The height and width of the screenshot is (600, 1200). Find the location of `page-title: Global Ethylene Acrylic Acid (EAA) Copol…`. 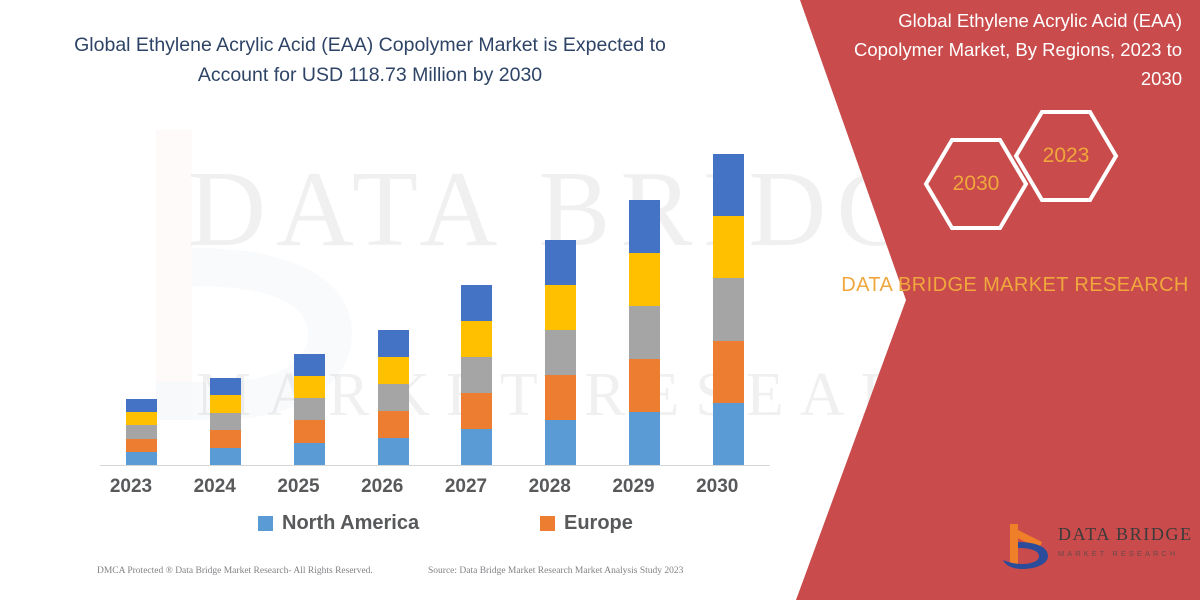

page-title: Global Ethylene Acrylic Acid (EAA) Copol… is located at coordinates (370, 60).